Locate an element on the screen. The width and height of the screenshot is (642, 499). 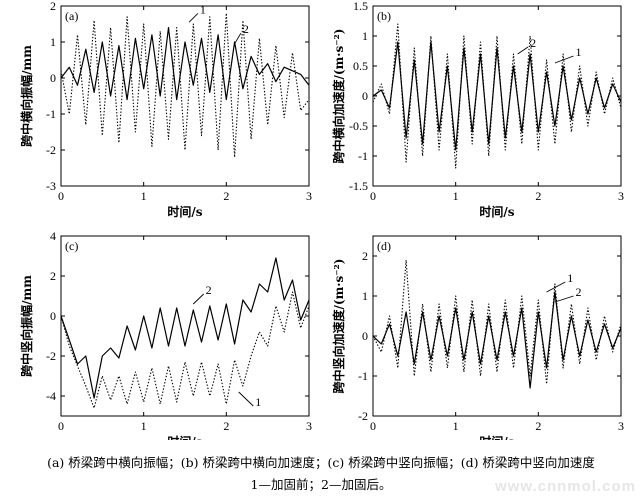
y-tick-label-a: -1 is located at coordinates (51, 114).